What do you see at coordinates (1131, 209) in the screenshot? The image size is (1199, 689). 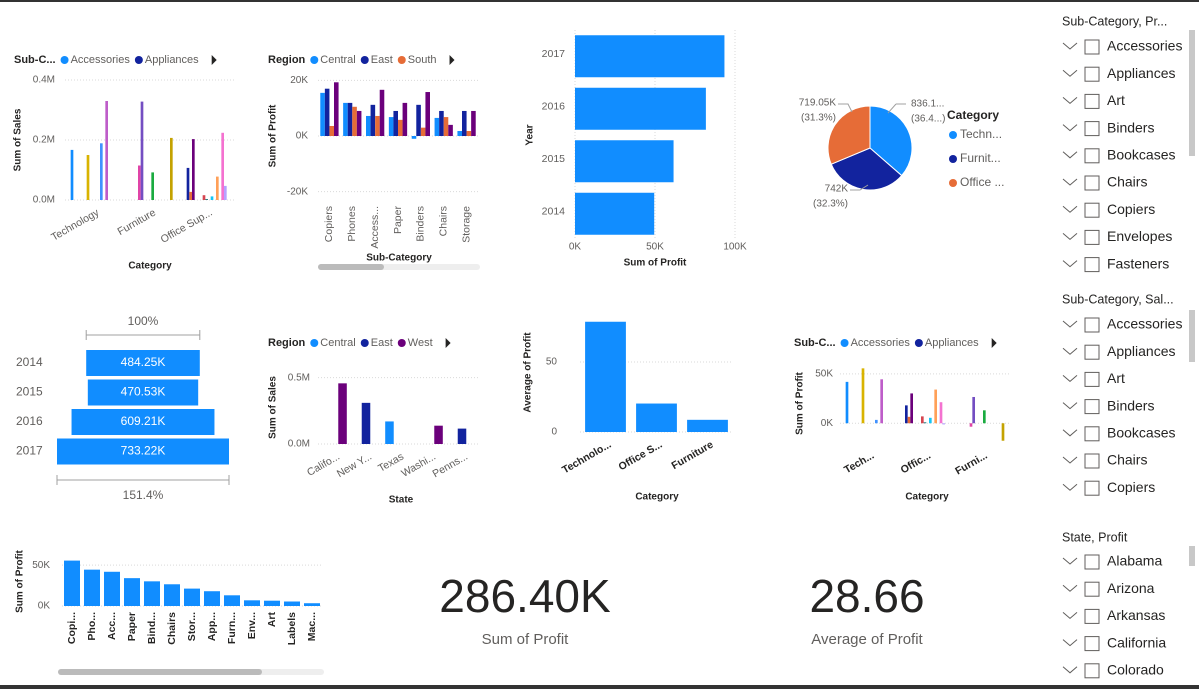 I see `slicer-item: Copiers` at bounding box center [1131, 209].